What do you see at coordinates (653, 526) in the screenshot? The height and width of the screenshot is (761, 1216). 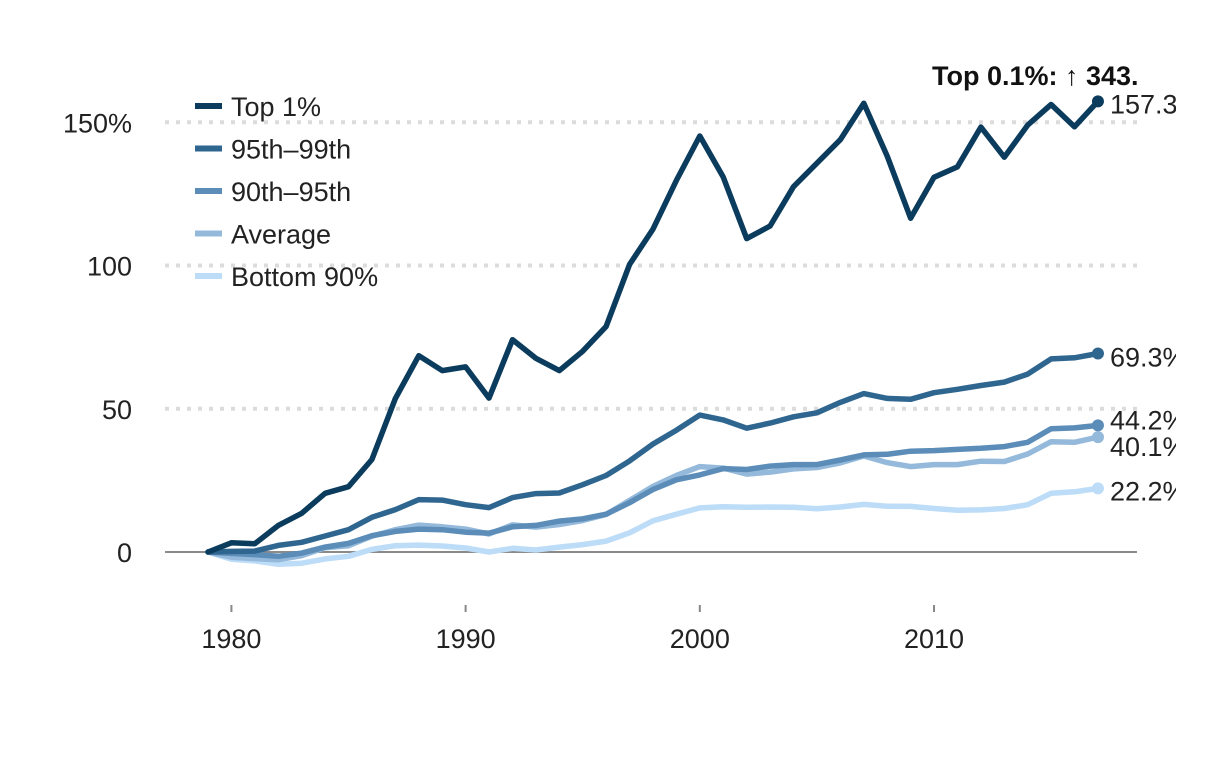 I see `series-line-bottom-90-` at bounding box center [653, 526].